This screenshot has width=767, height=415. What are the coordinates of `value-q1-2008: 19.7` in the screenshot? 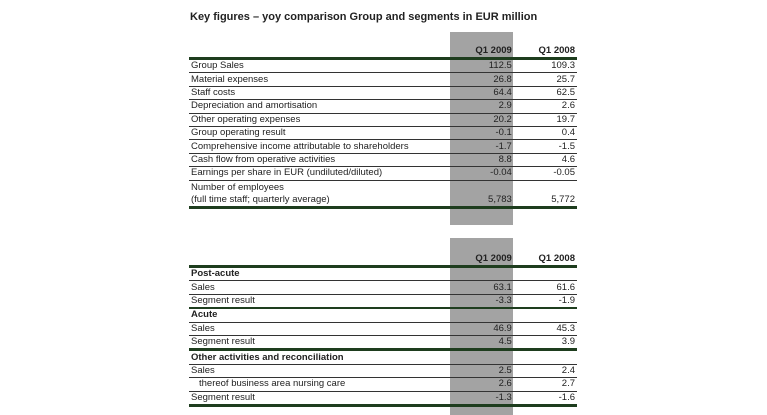 It's located at (545, 120).